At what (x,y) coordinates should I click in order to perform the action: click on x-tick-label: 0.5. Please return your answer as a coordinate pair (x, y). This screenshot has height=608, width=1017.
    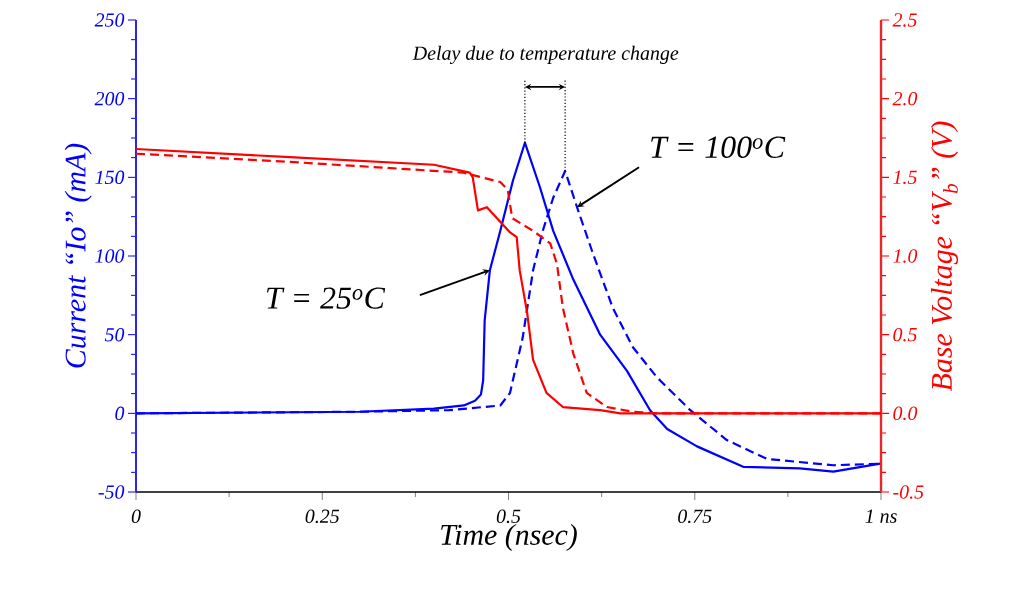
    Looking at the image, I should click on (508, 516).